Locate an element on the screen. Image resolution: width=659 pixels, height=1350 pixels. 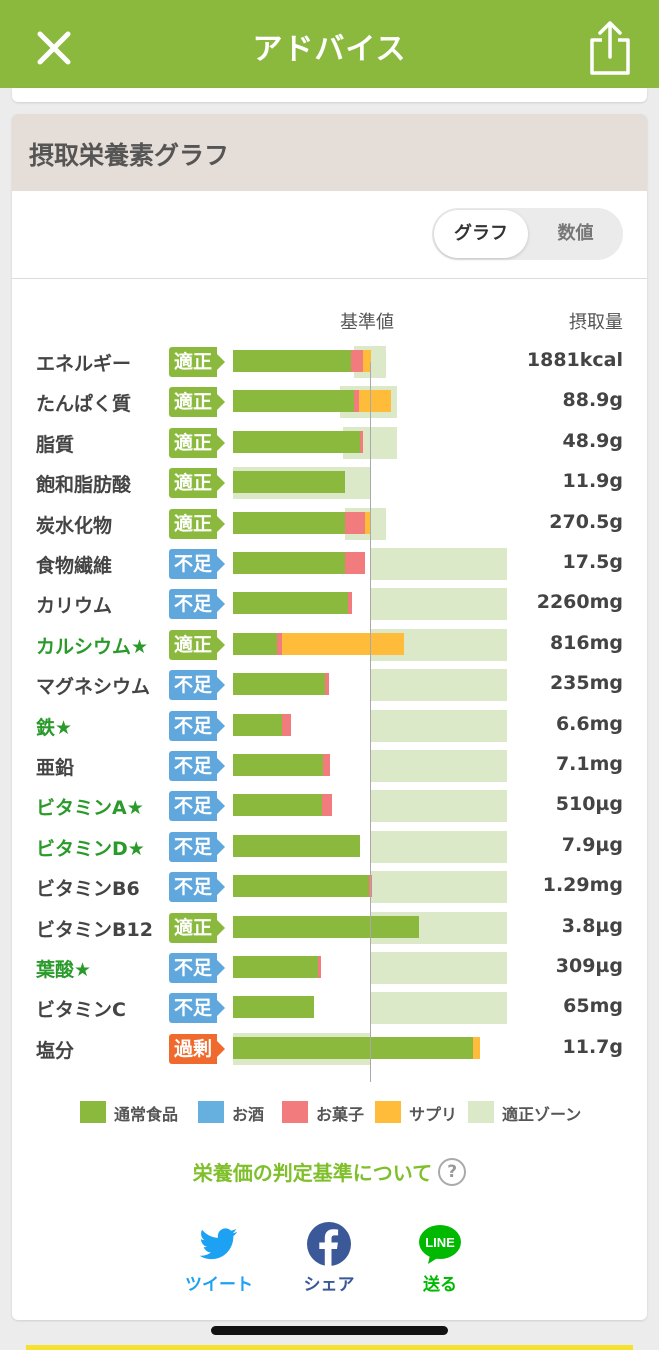
nutrient-name: たんぱく質 is located at coordinates (84, 404).